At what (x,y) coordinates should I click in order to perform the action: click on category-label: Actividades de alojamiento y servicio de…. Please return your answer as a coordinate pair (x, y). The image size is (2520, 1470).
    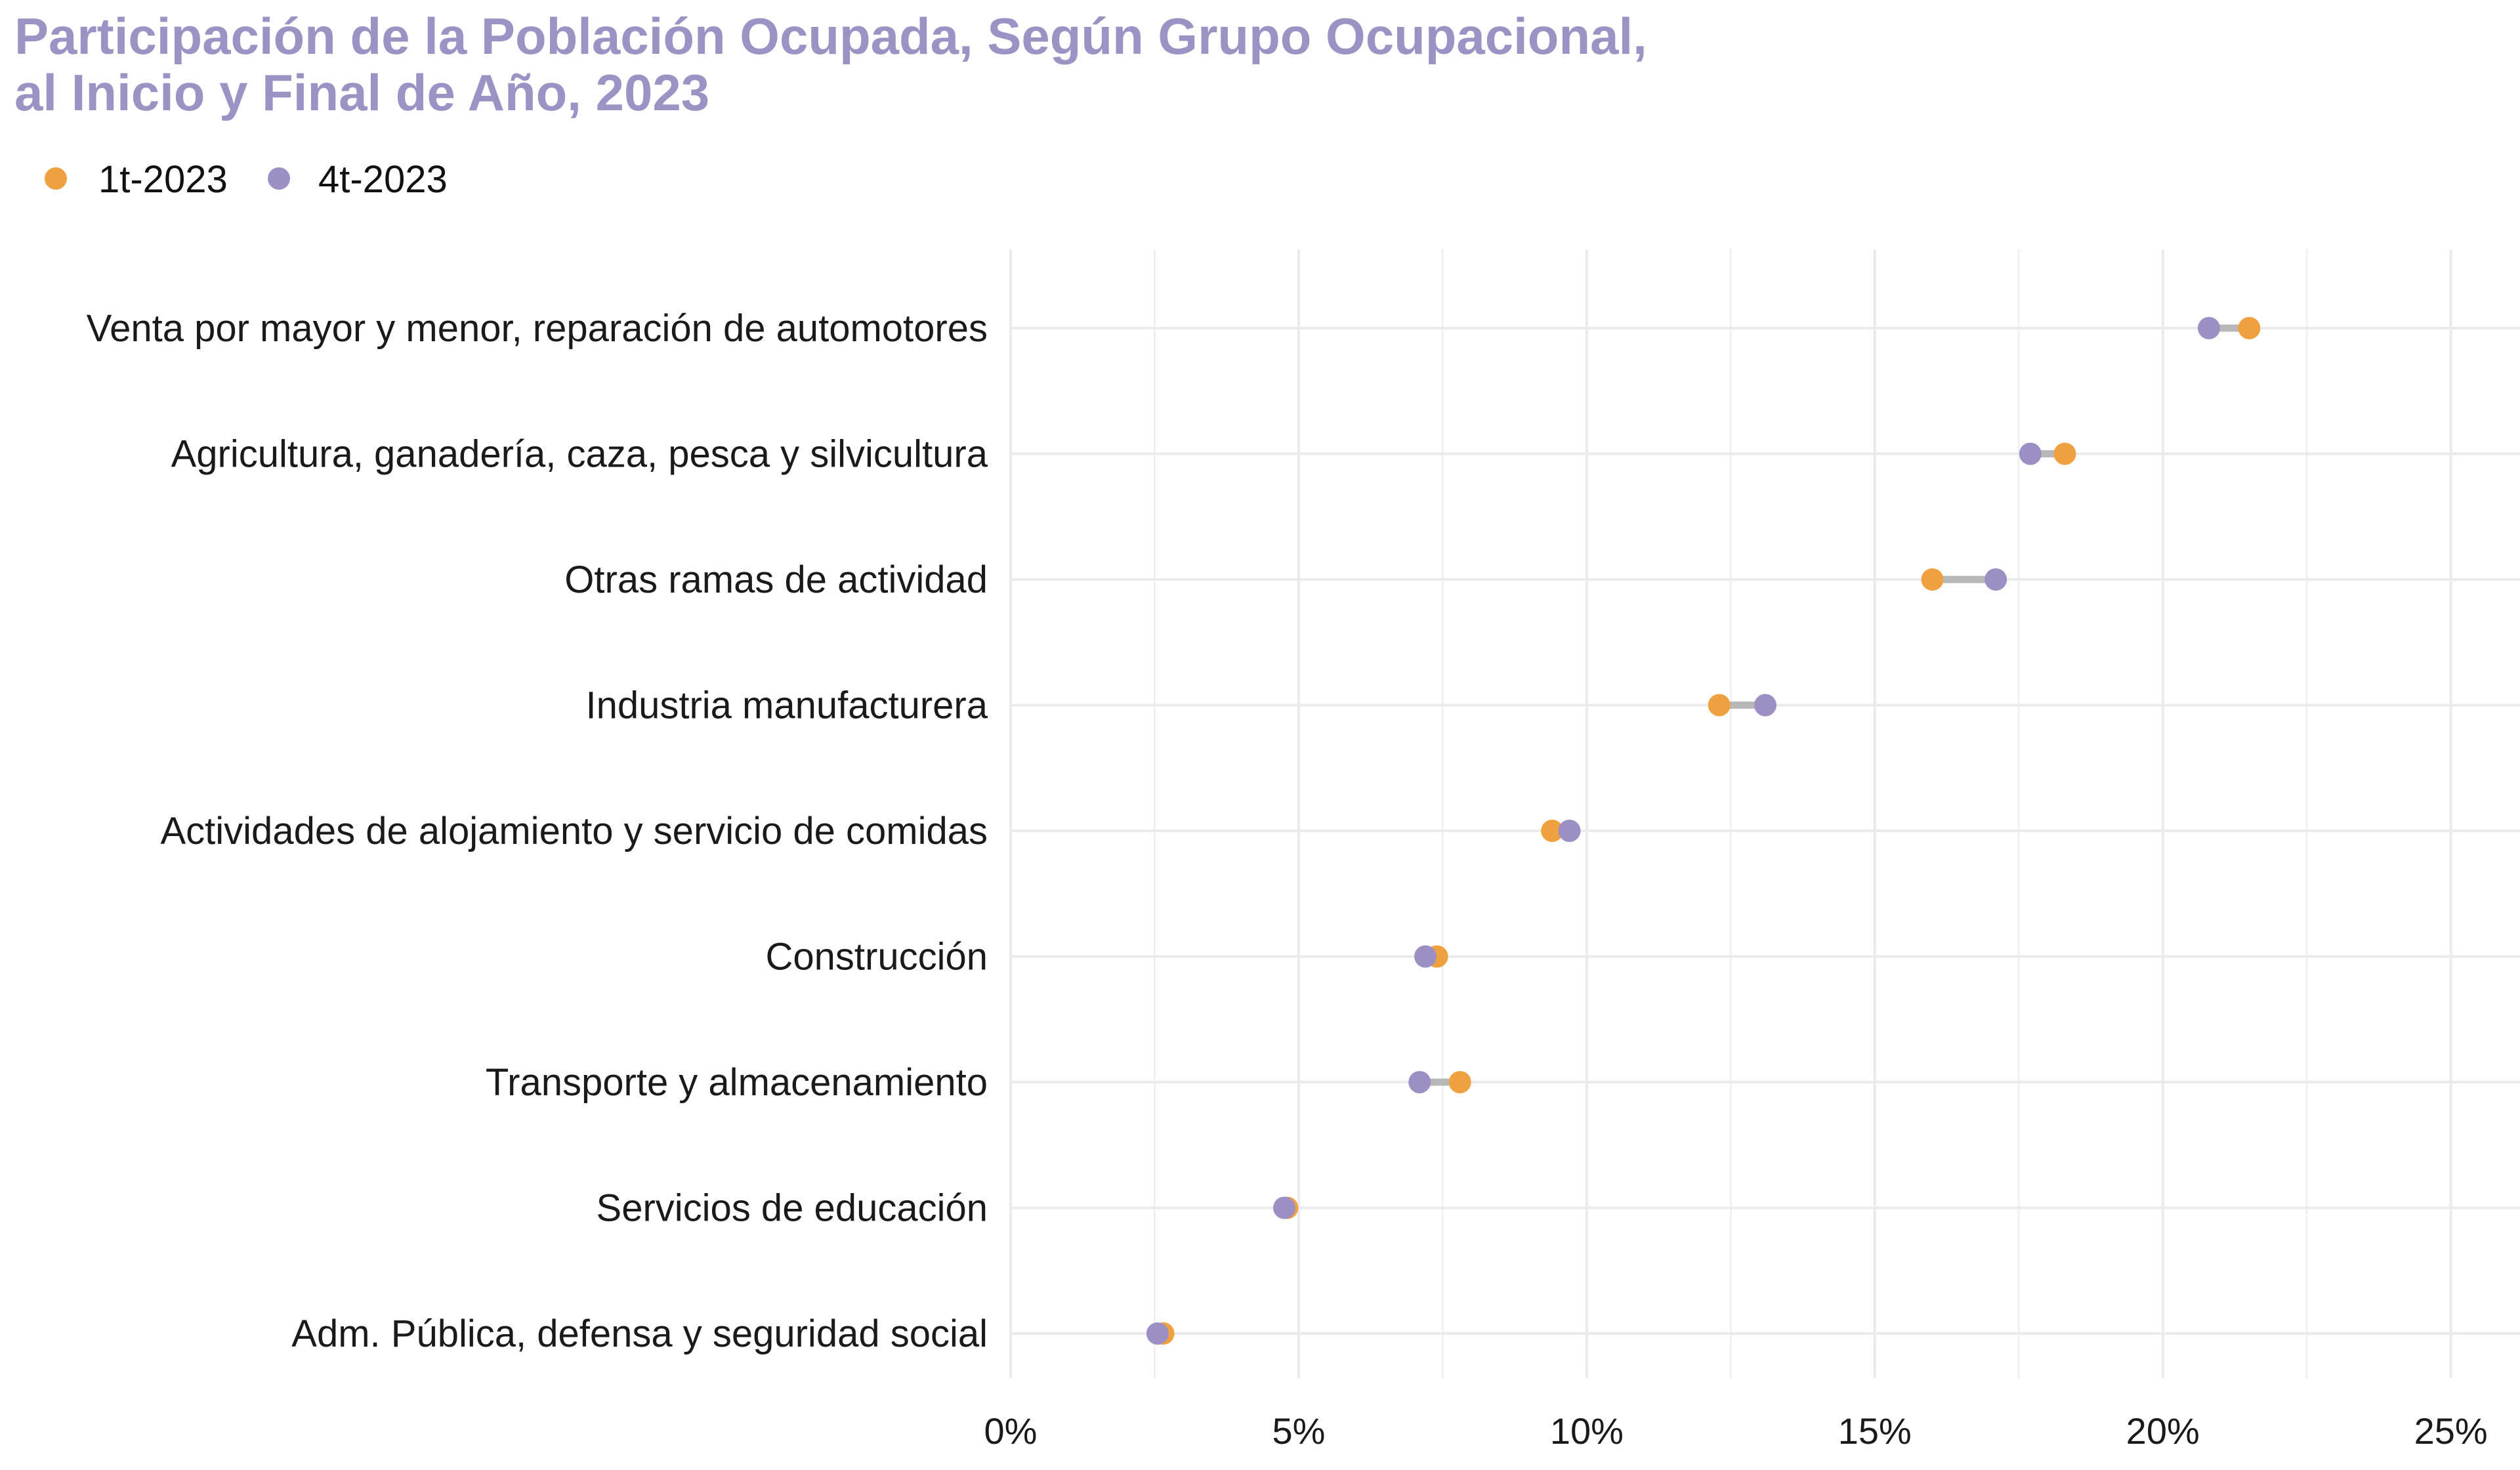
    Looking at the image, I should click on (574, 831).